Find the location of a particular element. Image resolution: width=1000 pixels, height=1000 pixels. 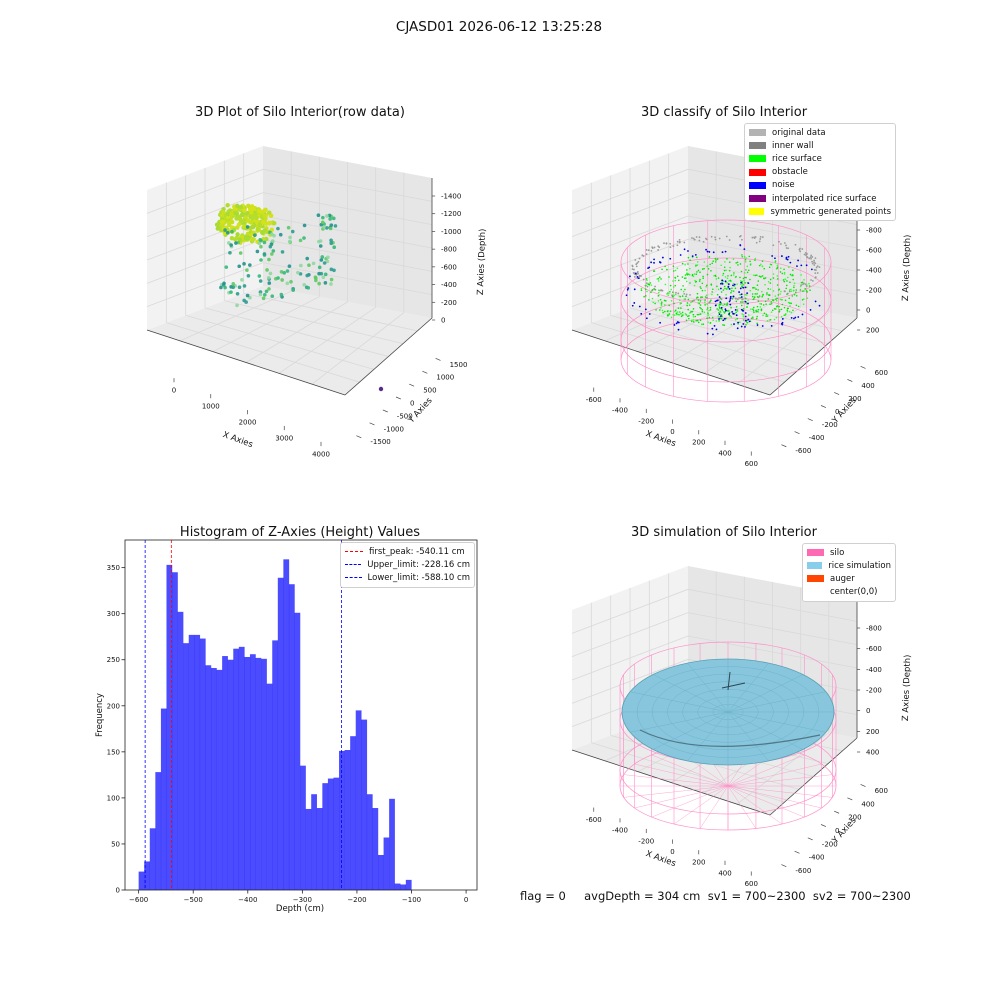

x-axis-tick-label: 0 is located at coordinates (174, 391).